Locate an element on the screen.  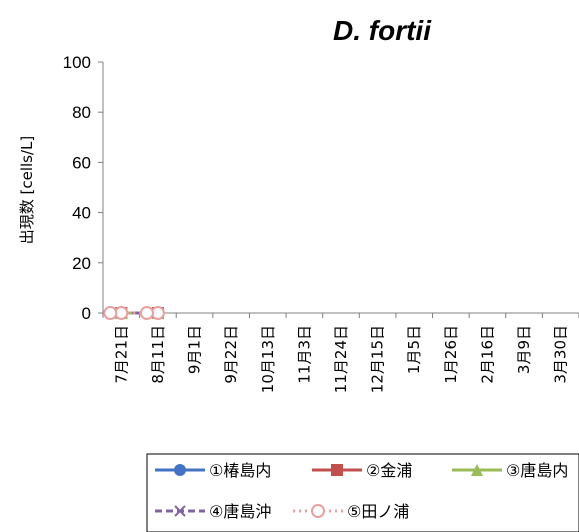
y-tick-label: 40 is located at coordinates (81, 213).